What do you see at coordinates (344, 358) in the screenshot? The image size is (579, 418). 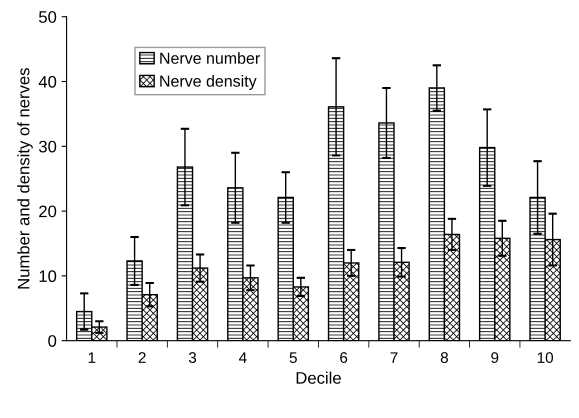 I see `x-tick-label: 6` at bounding box center [344, 358].